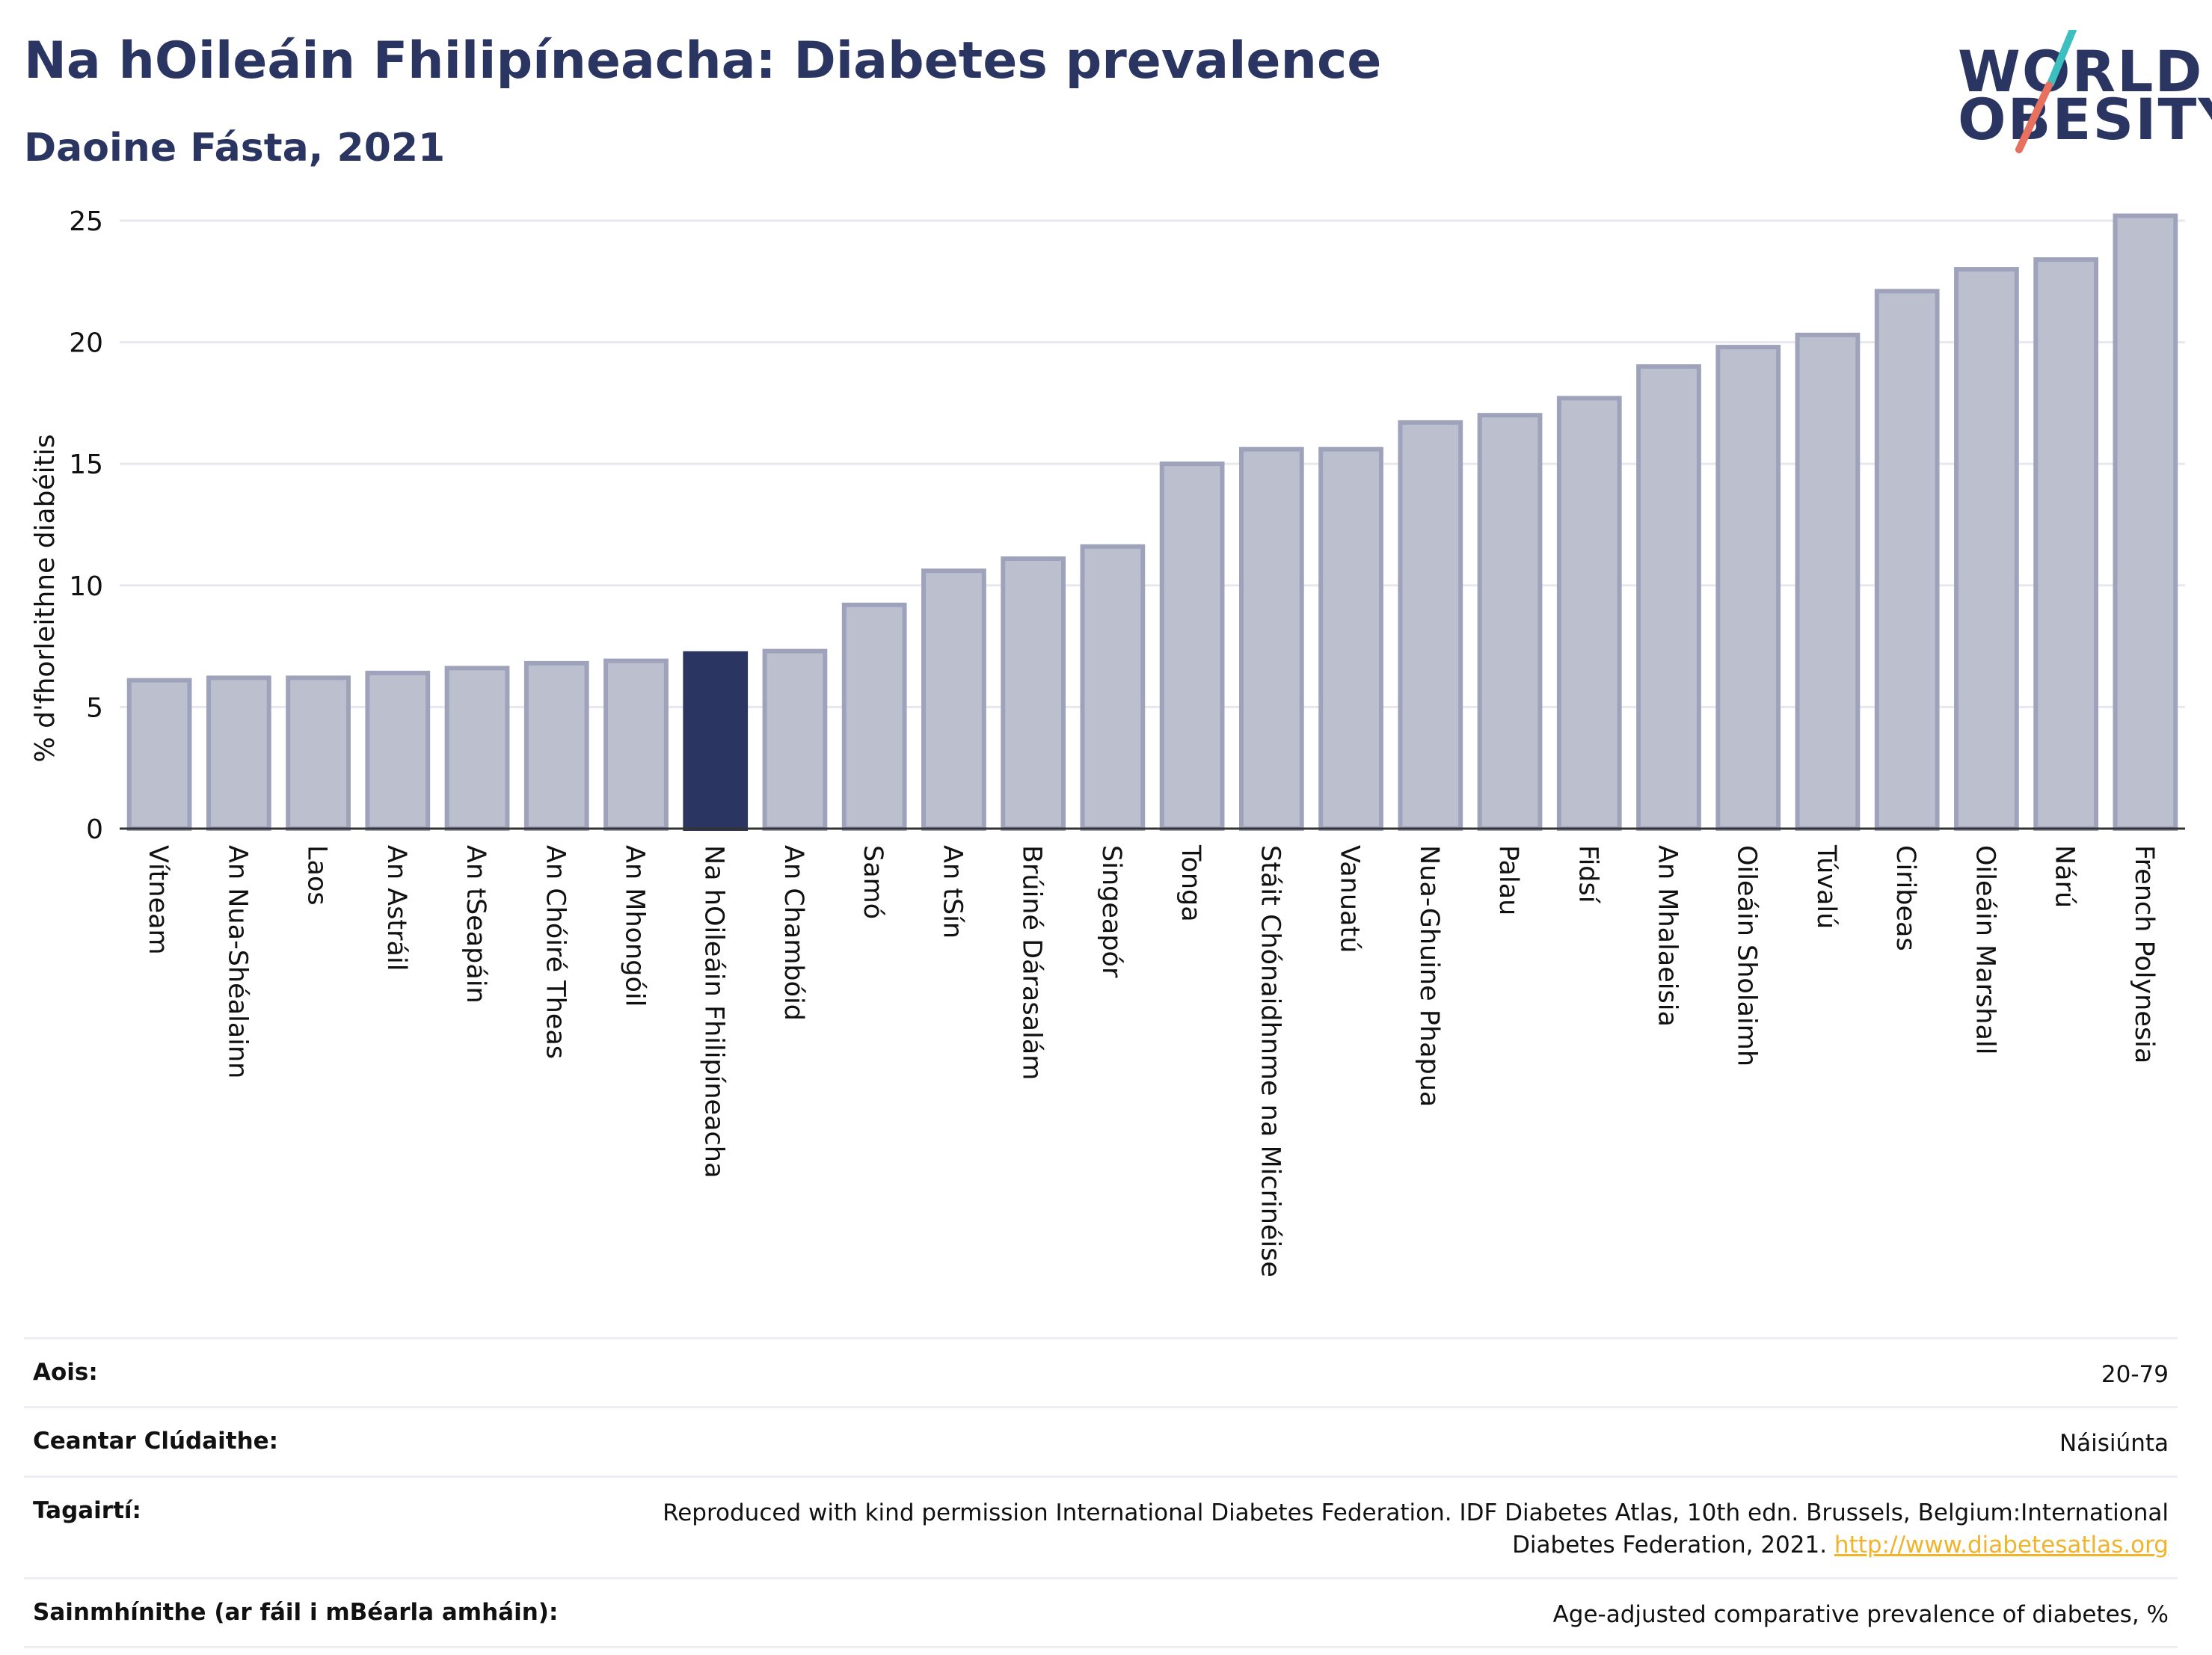  I want to click on x-tick-label: An tSeapáin, so click(476, 924).